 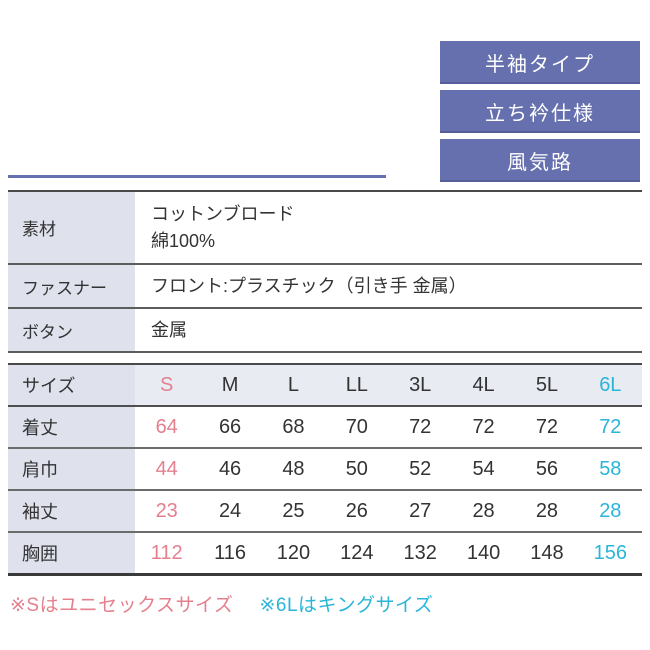 I want to click on spec-value-line: フロント:プラスチック（引き手 金属）, so click(x=309, y=285).